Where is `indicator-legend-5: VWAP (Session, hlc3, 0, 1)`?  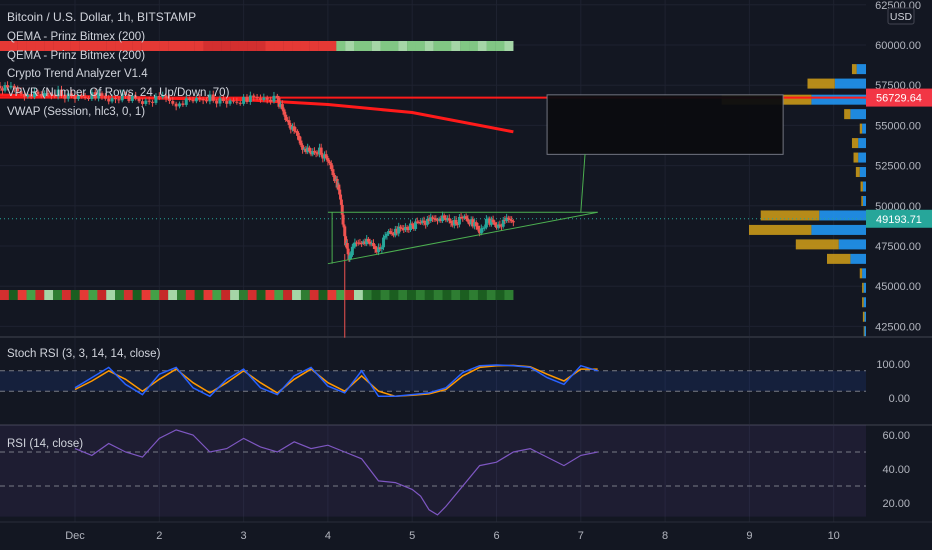 indicator-legend-5: VWAP (Session, hlc3, 0, 1) is located at coordinates (76, 112).